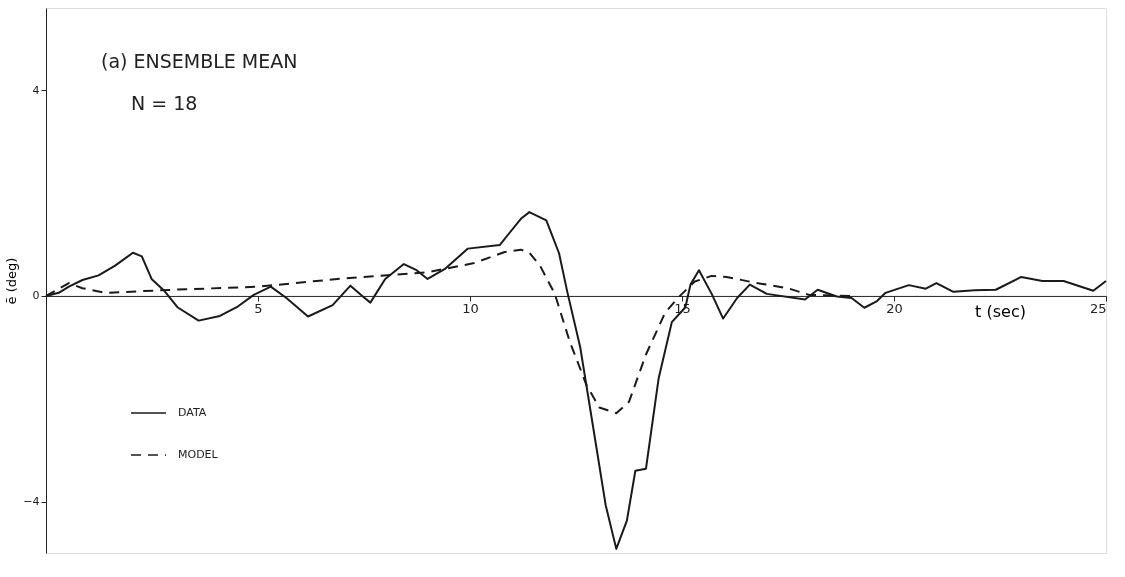  I want to click on y-axis-title: ē (deg), so click(12, 281).